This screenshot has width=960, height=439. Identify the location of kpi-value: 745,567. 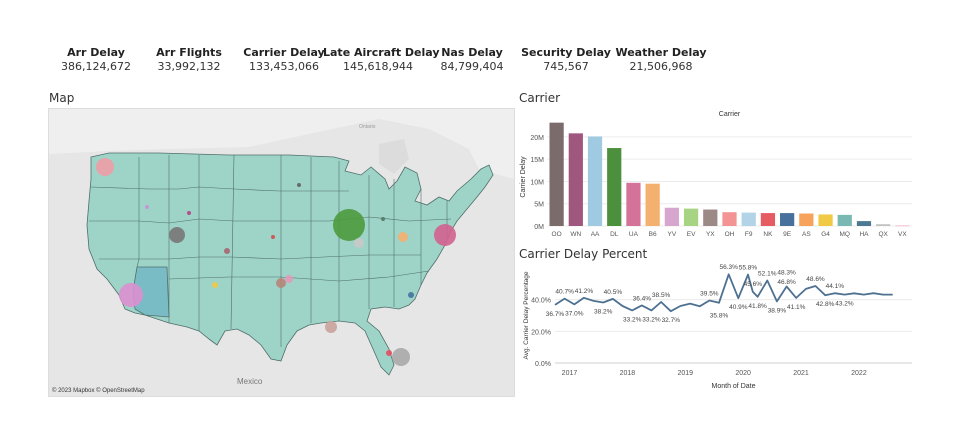
(566, 66).